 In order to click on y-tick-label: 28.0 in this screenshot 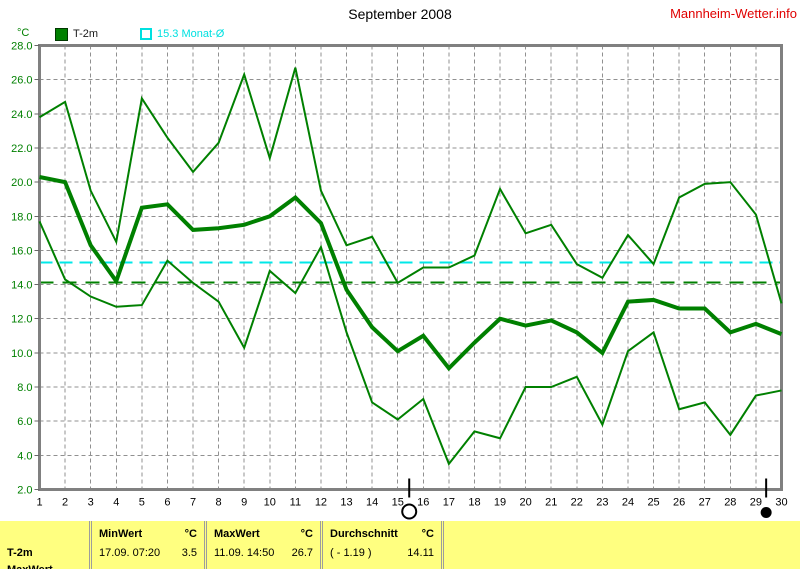, I will do `click(21, 47)`.